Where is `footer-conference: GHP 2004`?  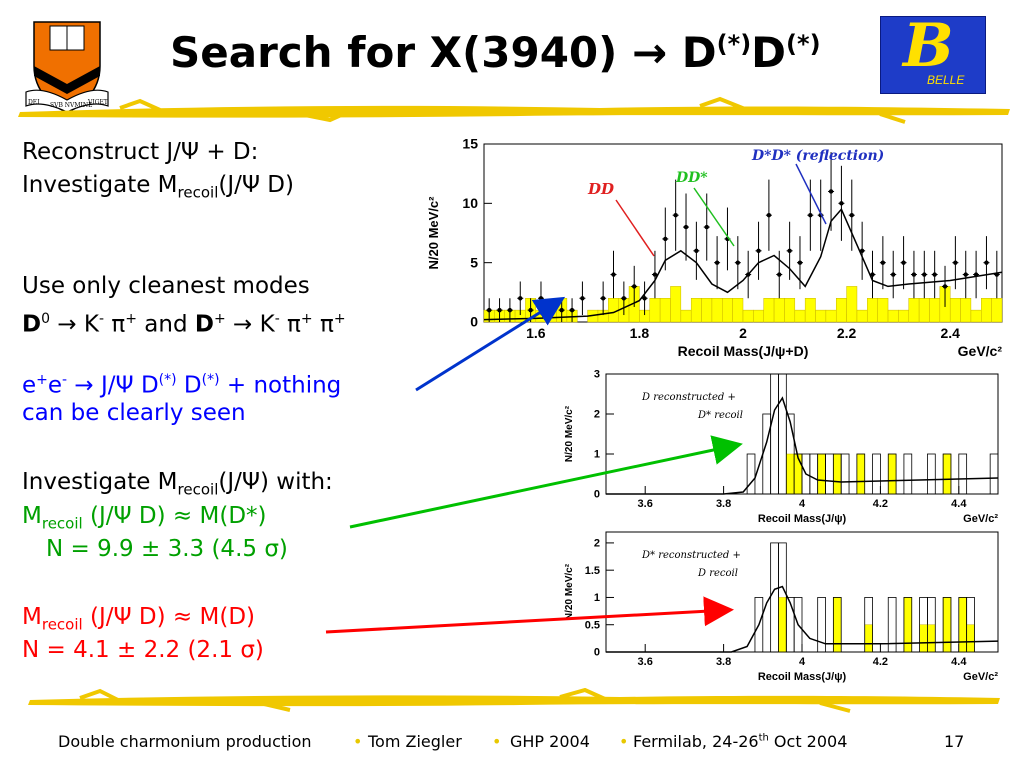 footer-conference: GHP 2004 is located at coordinates (550, 741).